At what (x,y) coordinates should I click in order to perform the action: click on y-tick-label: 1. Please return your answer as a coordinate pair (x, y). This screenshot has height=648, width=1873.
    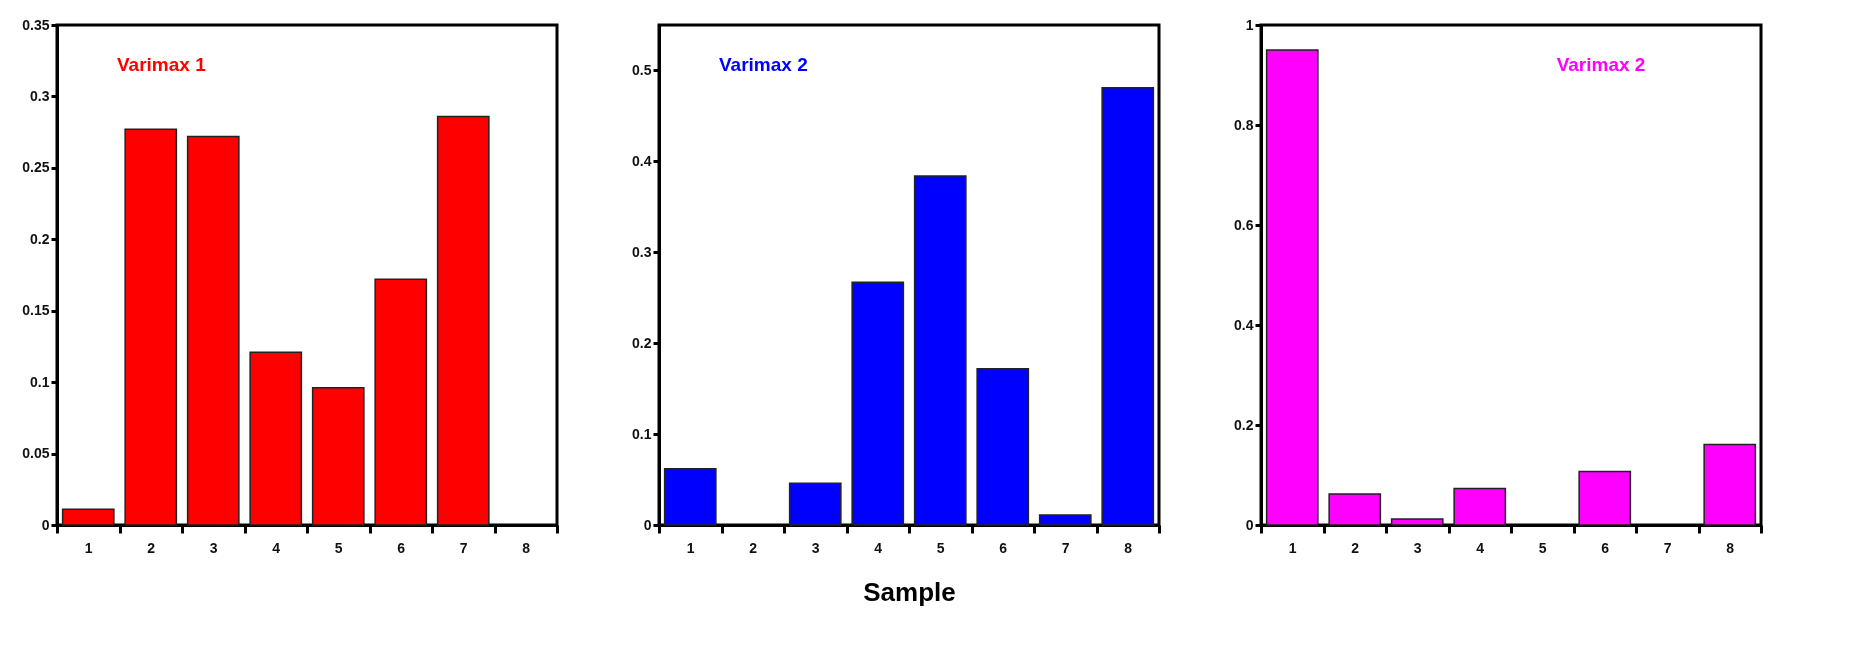
    Looking at the image, I should click on (1249, 24).